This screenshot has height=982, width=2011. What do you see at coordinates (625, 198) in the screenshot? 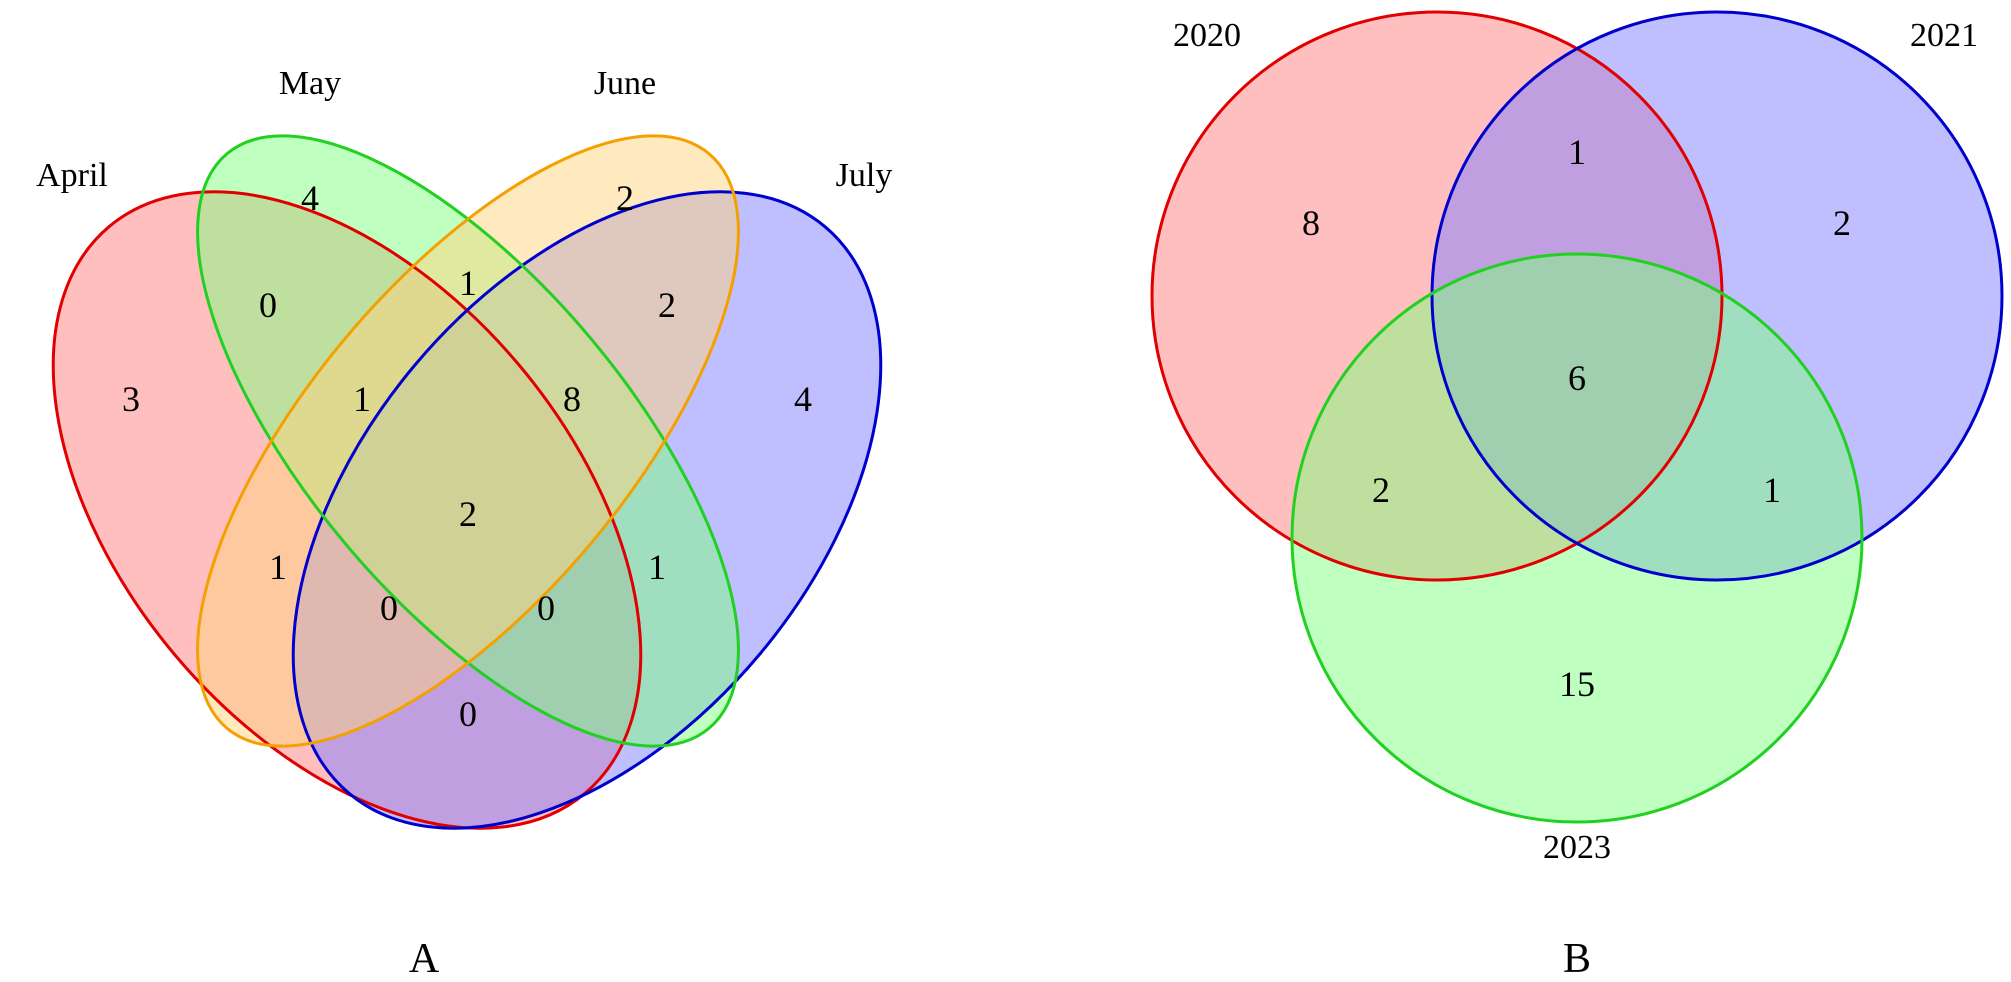
I see `region-count-june-only: 2` at bounding box center [625, 198].